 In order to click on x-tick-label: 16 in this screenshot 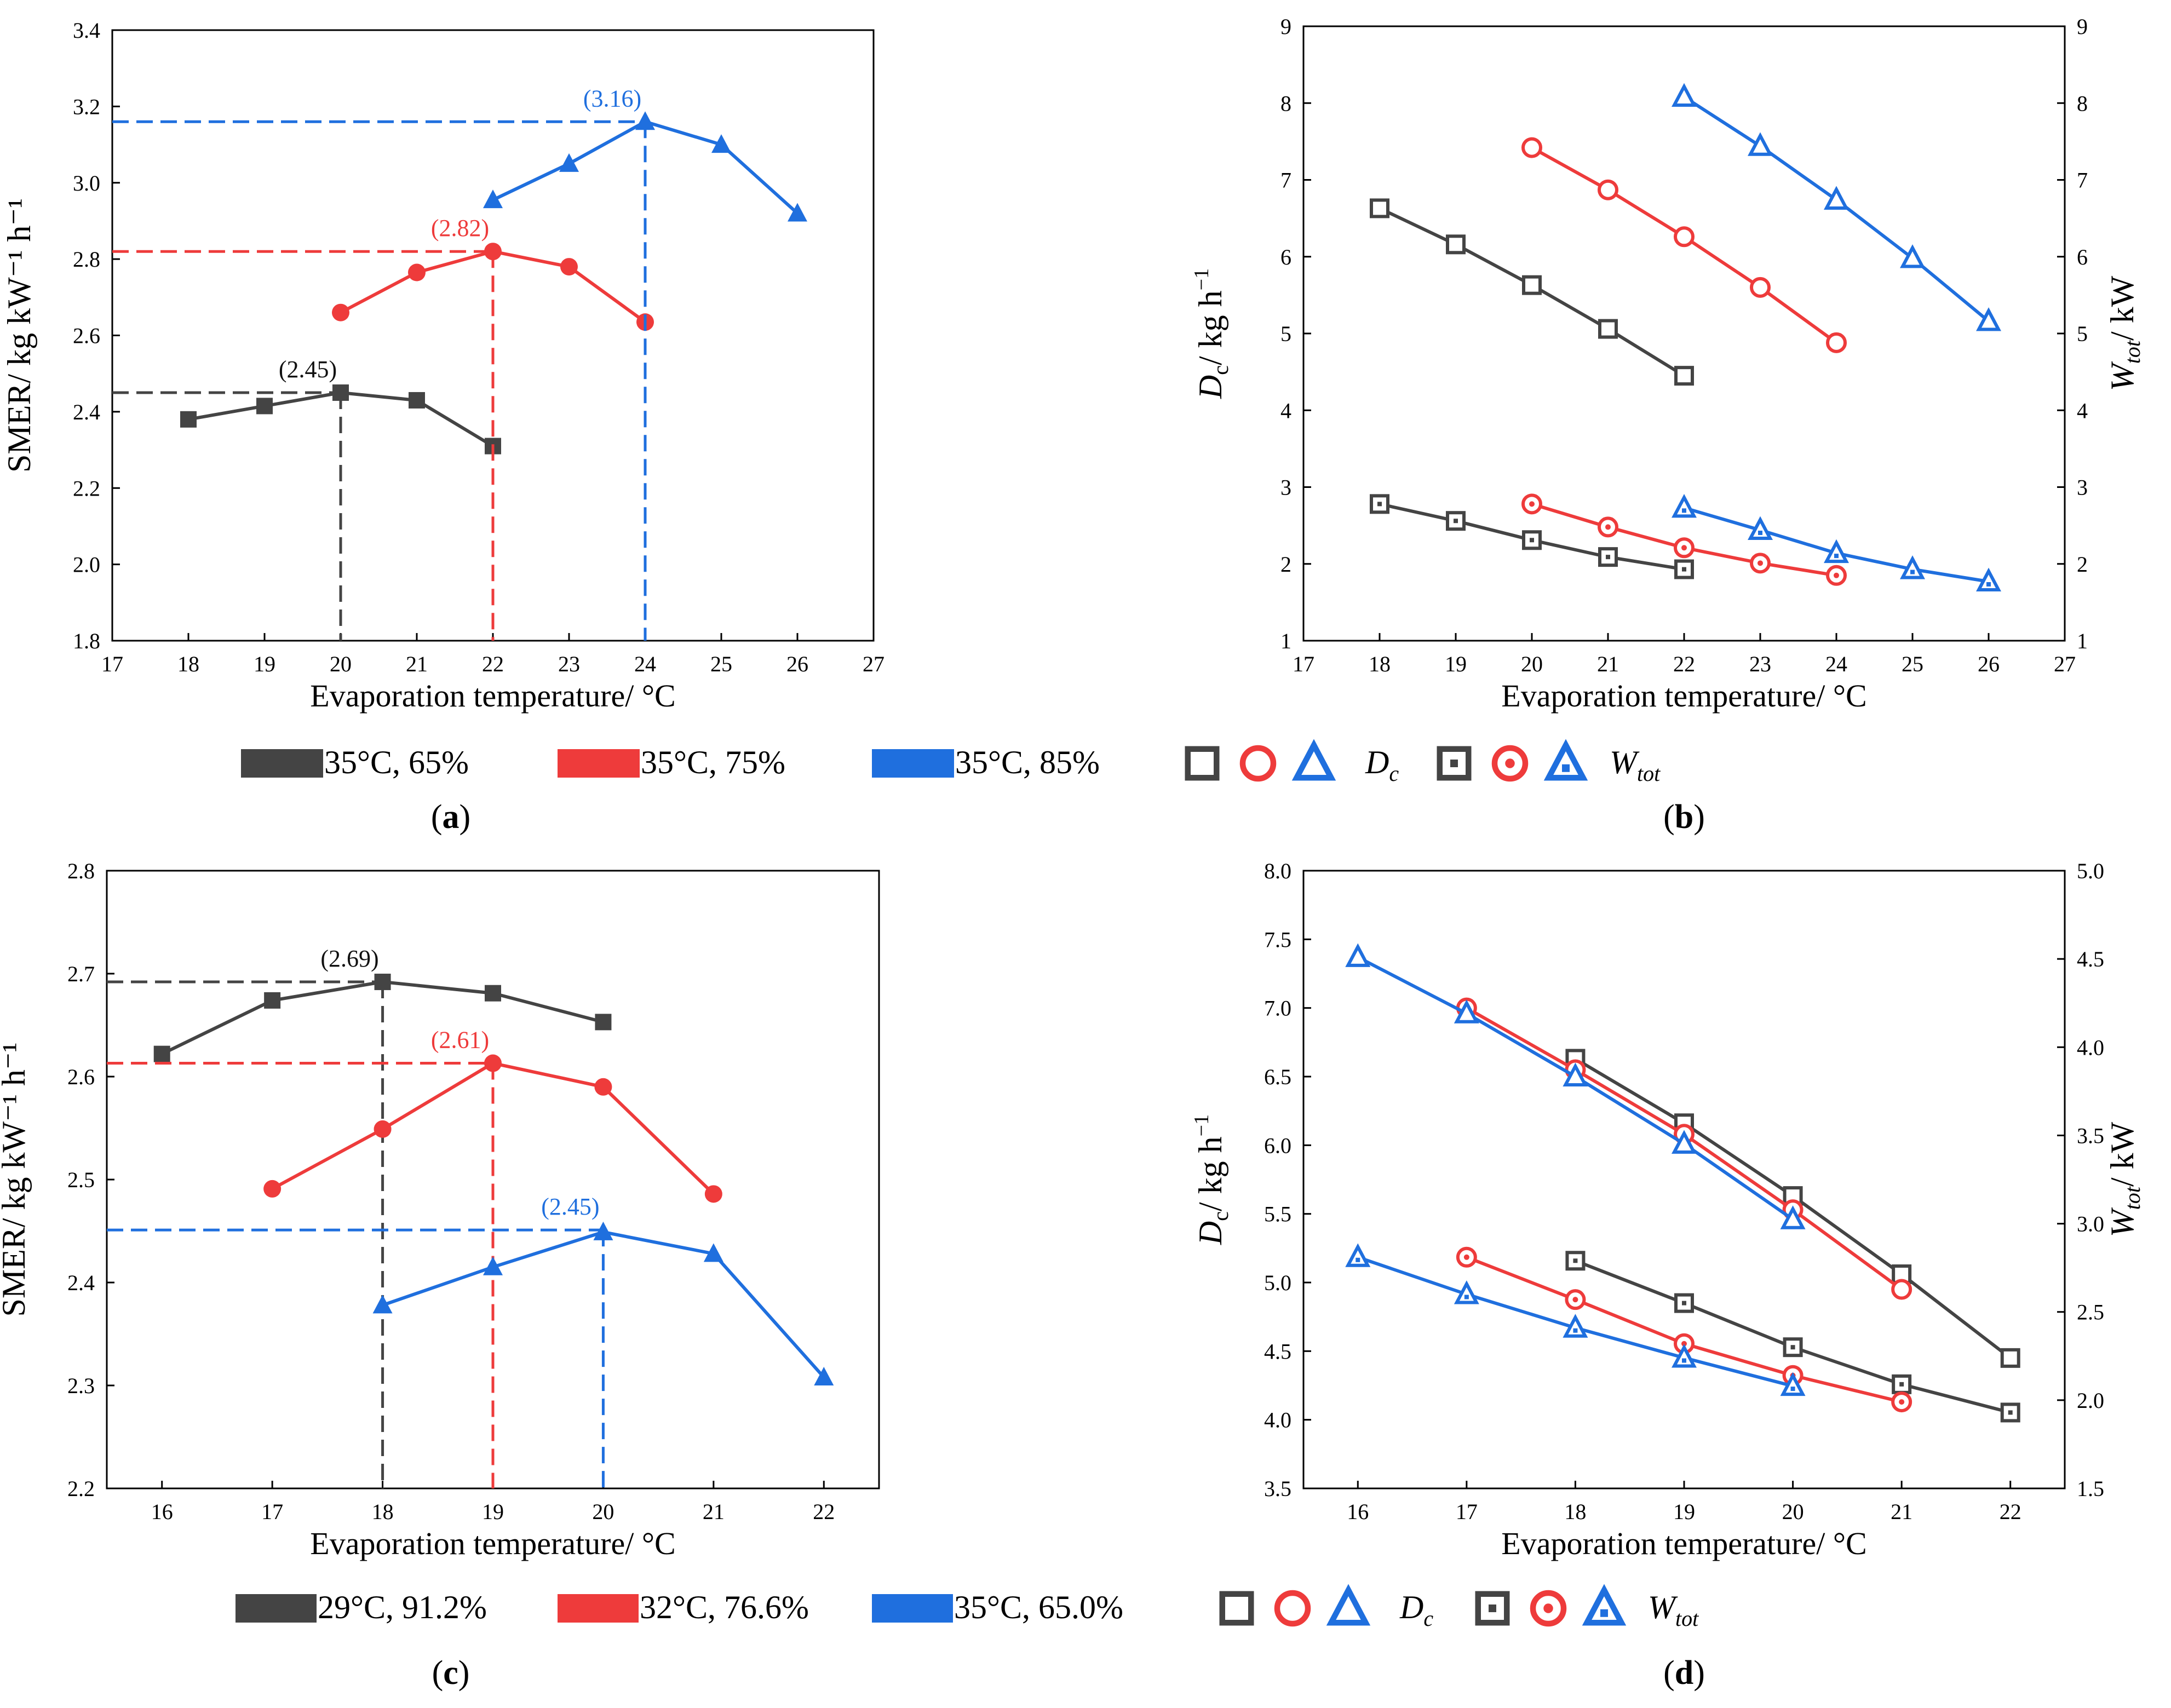, I will do `click(1358, 1511)`.